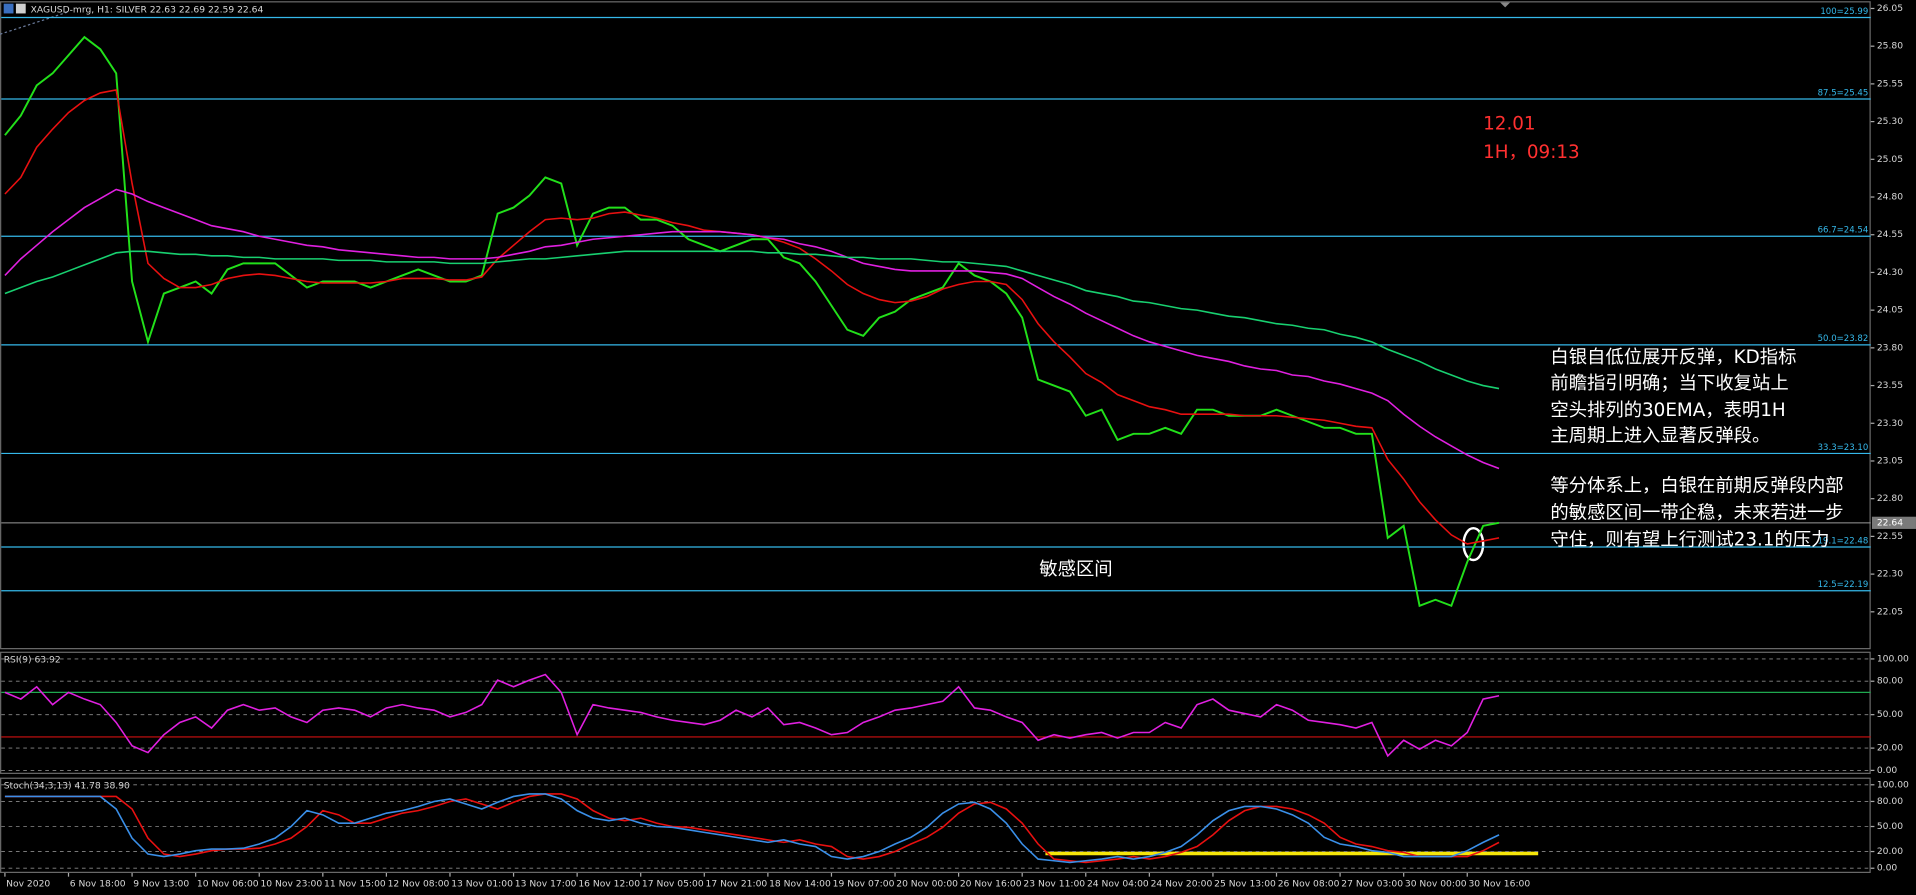  What do you see at coordinates (1843, 541) in the screenshot?
I see `level-label: 19.1=22.48` at bounding box center [1843, 541].